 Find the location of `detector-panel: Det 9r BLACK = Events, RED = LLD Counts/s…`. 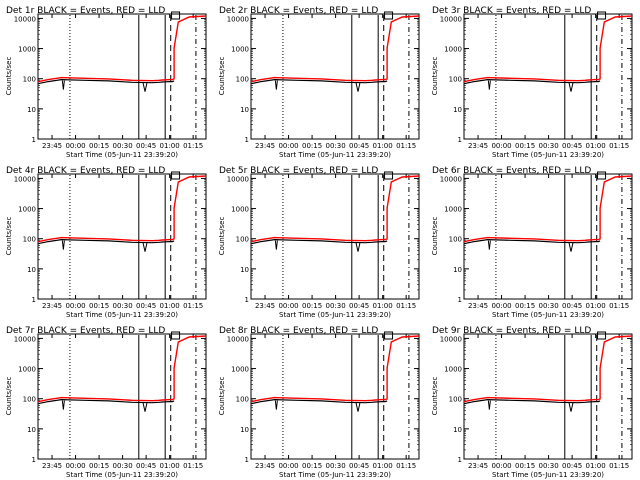

detector-panel: Det 9r BLACK = Events, RED = LLD Counts/s… is located at coordinates (532, 402).